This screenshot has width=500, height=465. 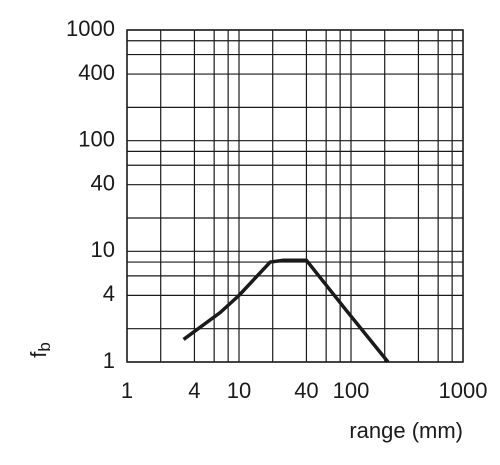 What do you see at coordinates (286, 311) in the screenshot?
I see `data-line` at bounding box center [286, 311].